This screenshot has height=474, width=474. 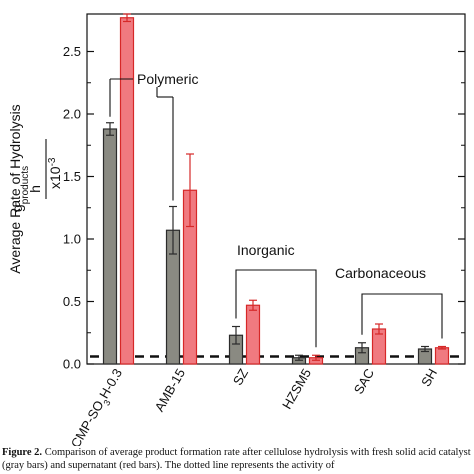 What do you see at coordinates (167, 79) in the screenshot?
I see `annotation-label: Polymeric` at bounding box center [167, 79].